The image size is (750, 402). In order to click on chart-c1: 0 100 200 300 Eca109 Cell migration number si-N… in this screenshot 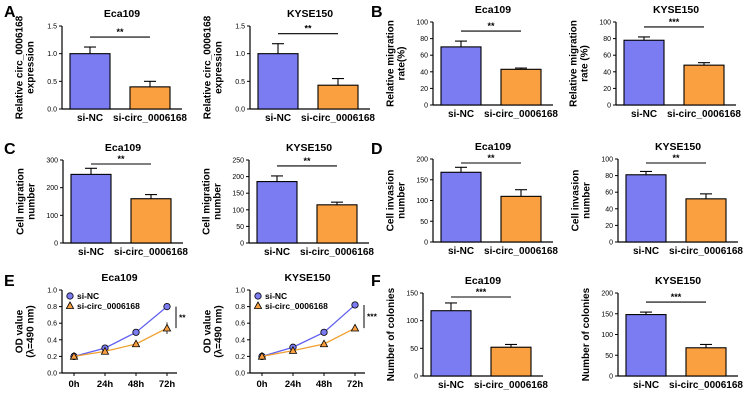, I will do `click(102, 200)`.